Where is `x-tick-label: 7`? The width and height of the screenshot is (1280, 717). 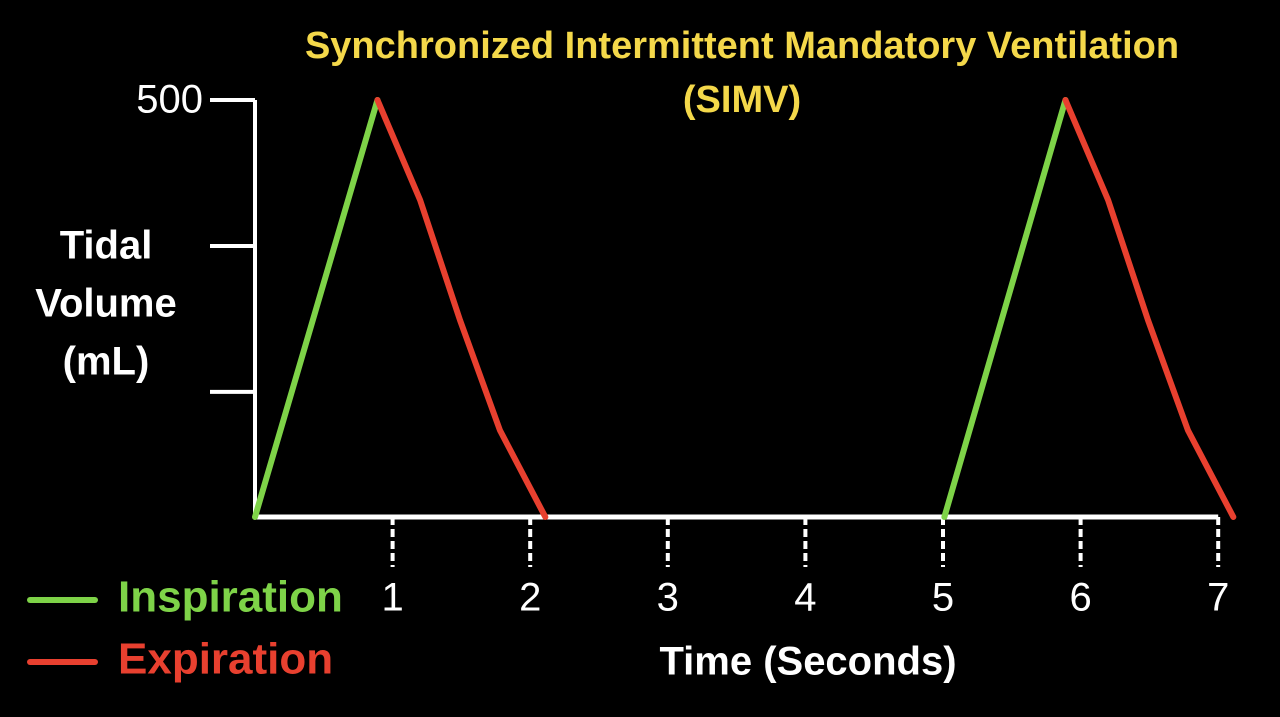 x-tick-label: 7 is located at coordinates (1218, 598).